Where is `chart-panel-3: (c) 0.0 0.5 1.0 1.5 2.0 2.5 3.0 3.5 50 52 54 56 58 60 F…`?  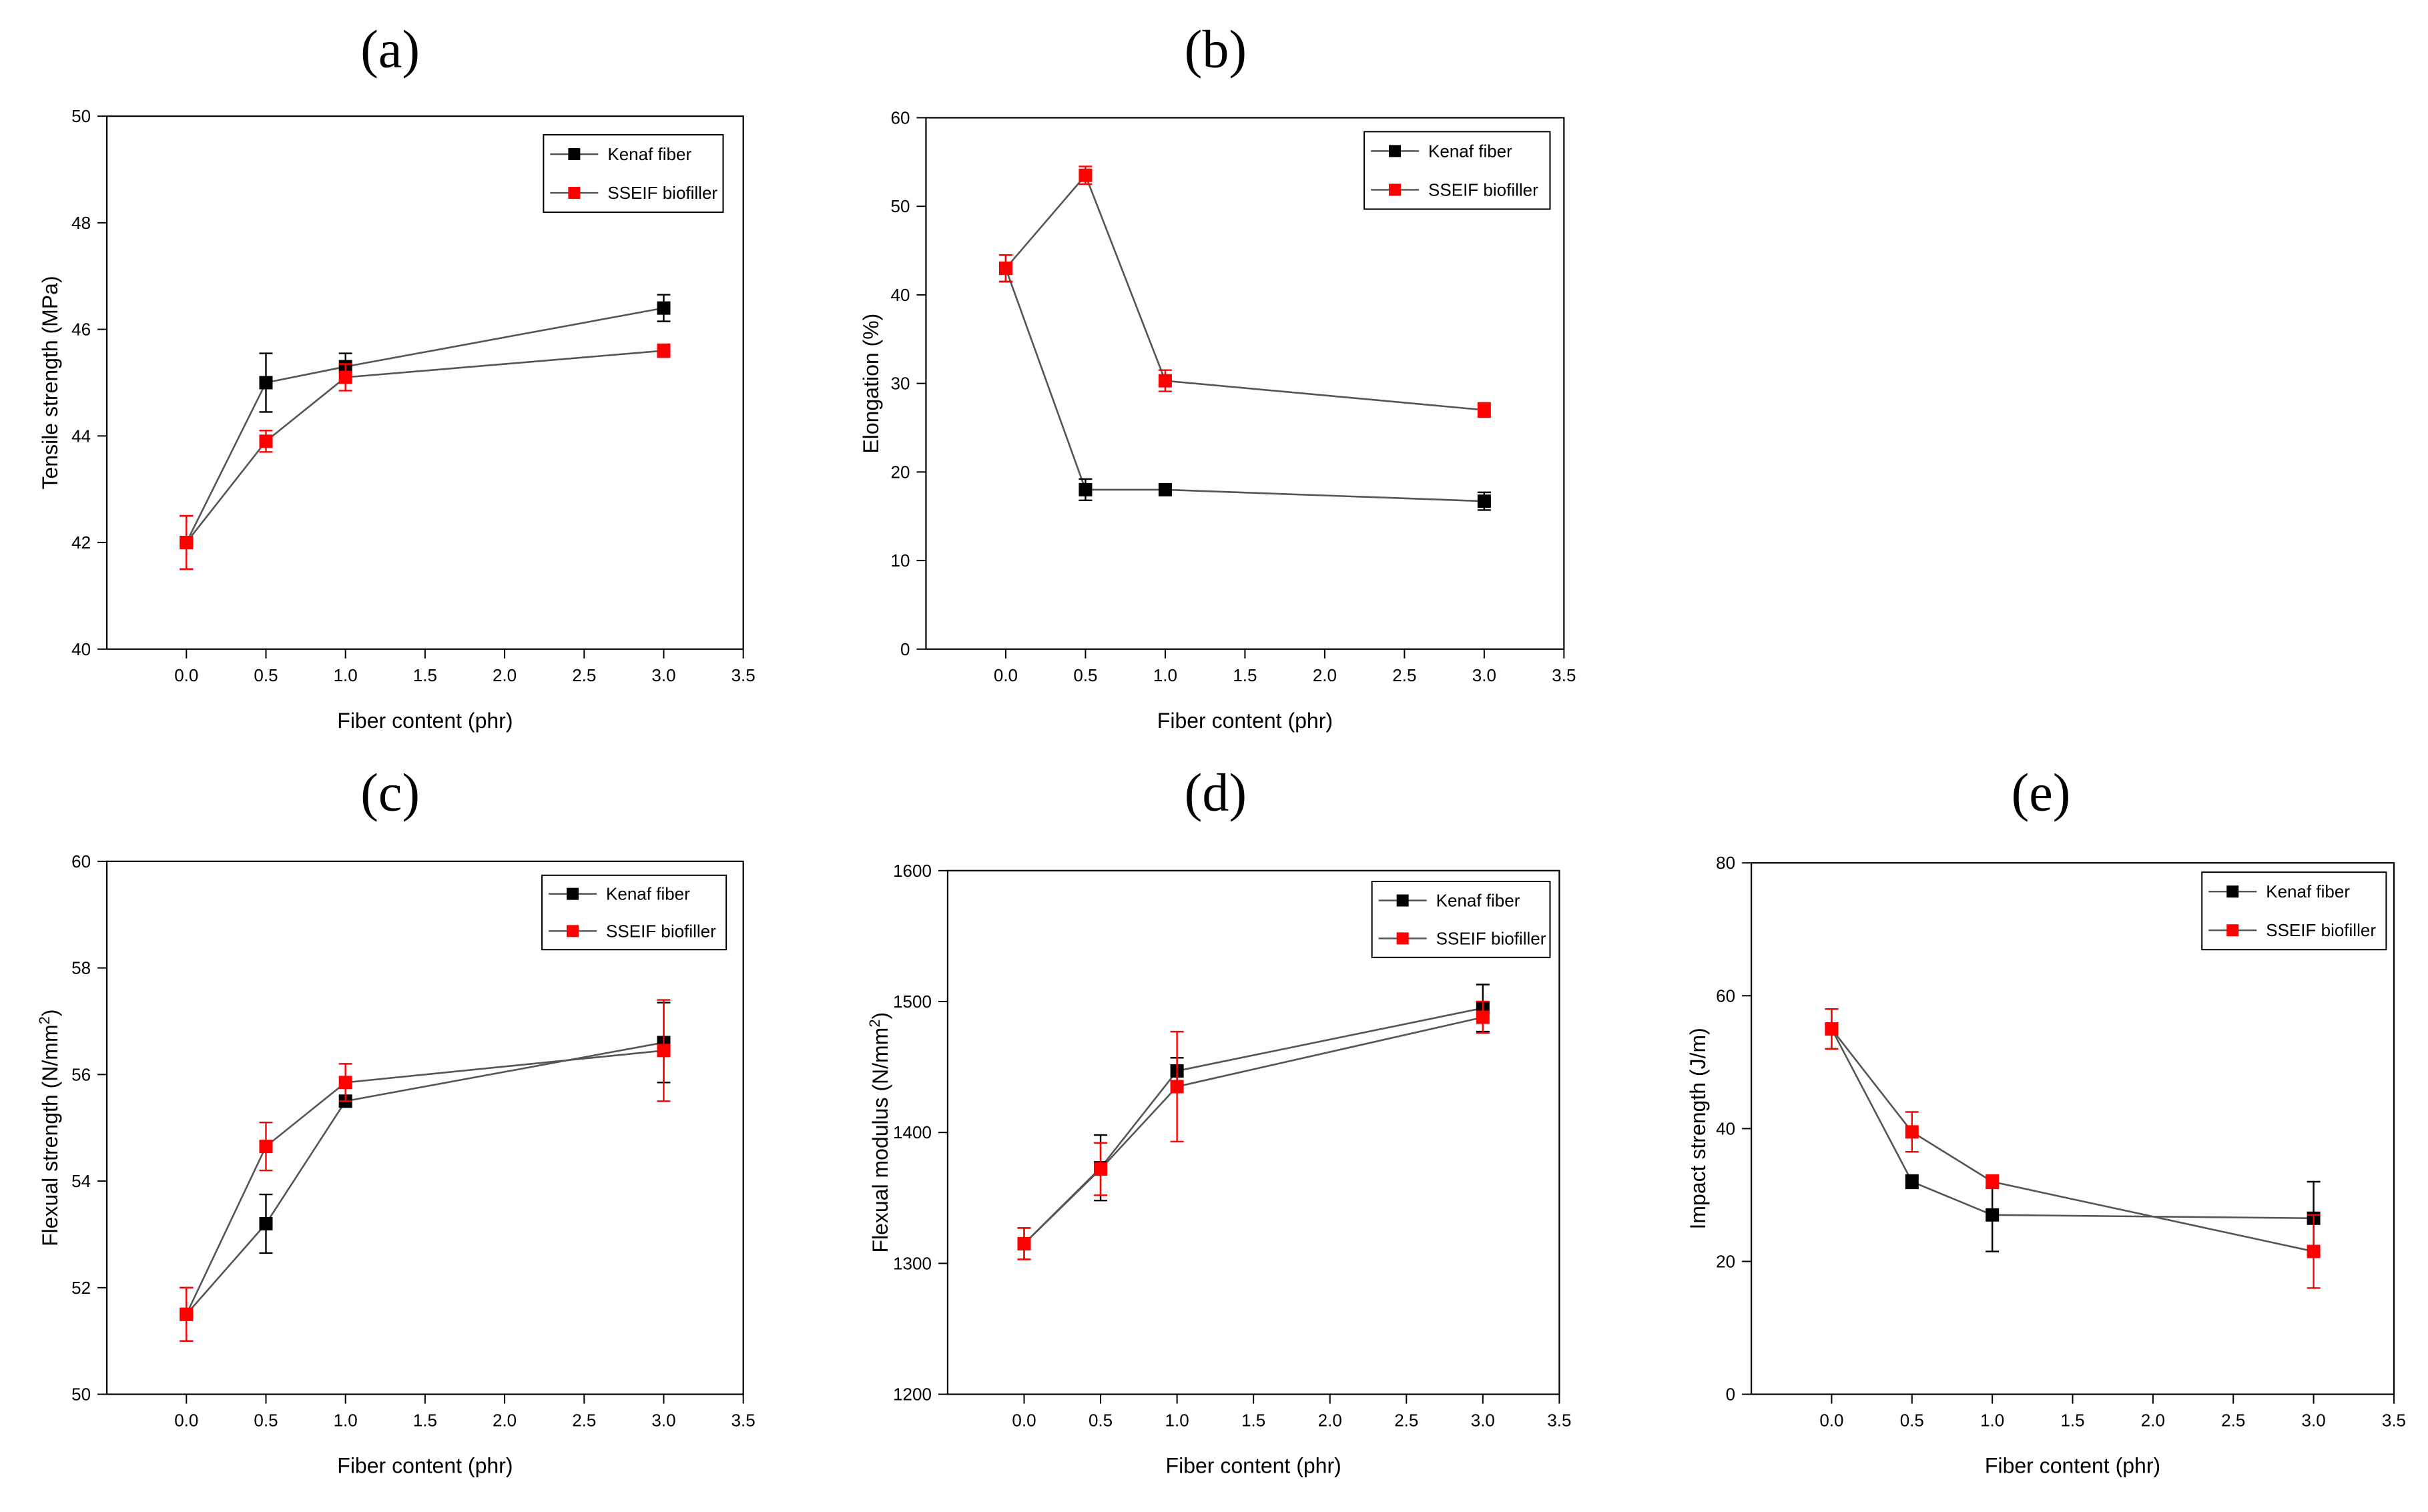 chart-panel-3: (c) 0.0 0.5 1.0 1.5 2.0 2.5 3.0 3.5 50 52 54 56 58 60 F… is located at coordinates (395, 1121).